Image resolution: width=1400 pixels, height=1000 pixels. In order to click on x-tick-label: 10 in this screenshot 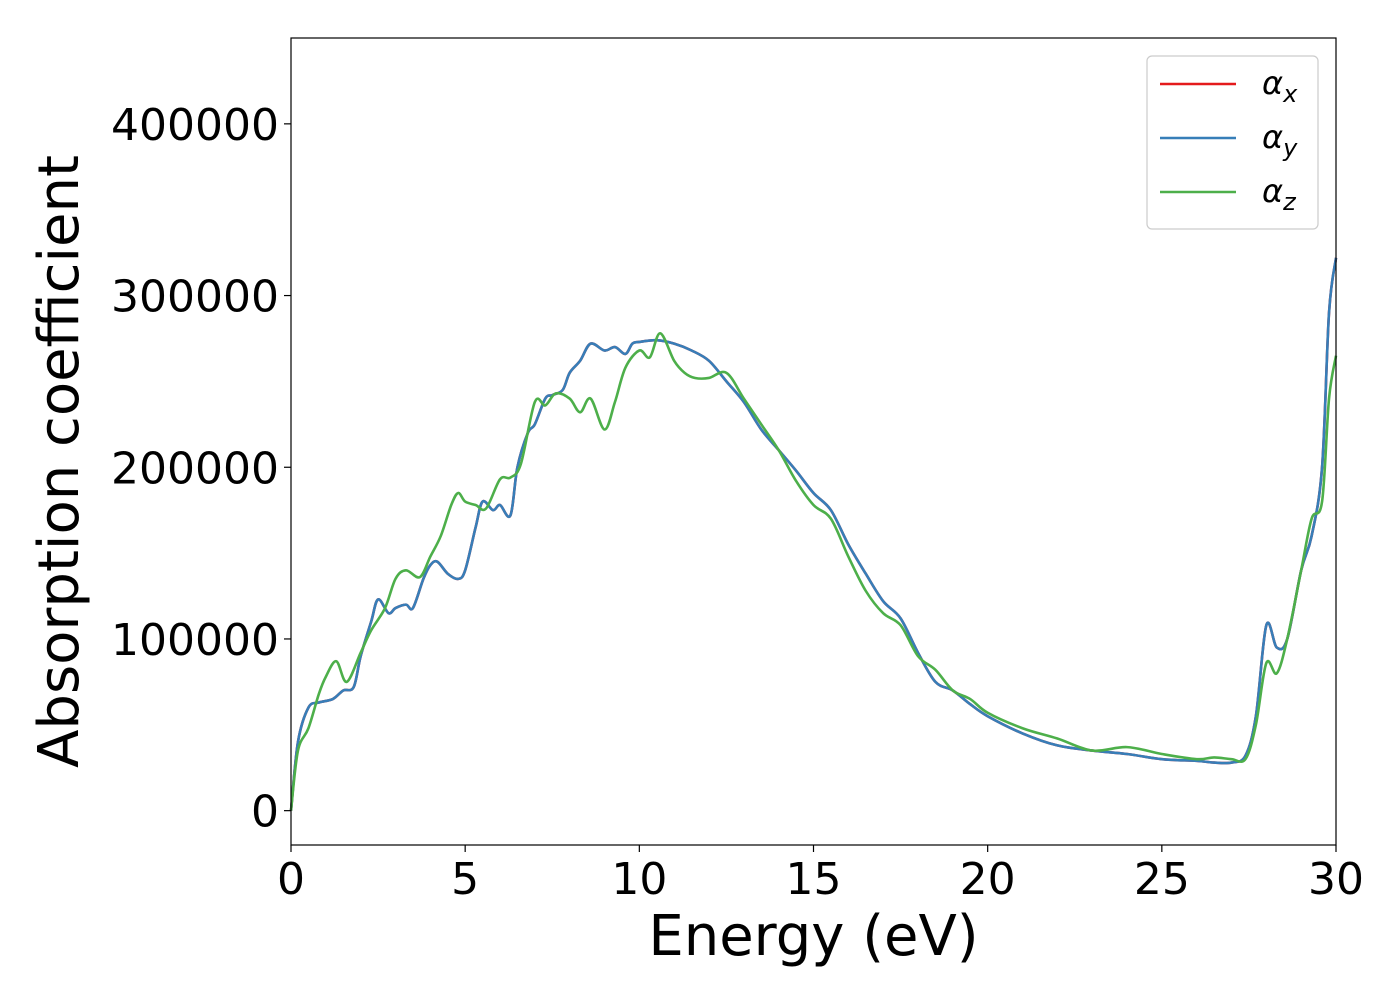, I will do `click(639, 879)`.